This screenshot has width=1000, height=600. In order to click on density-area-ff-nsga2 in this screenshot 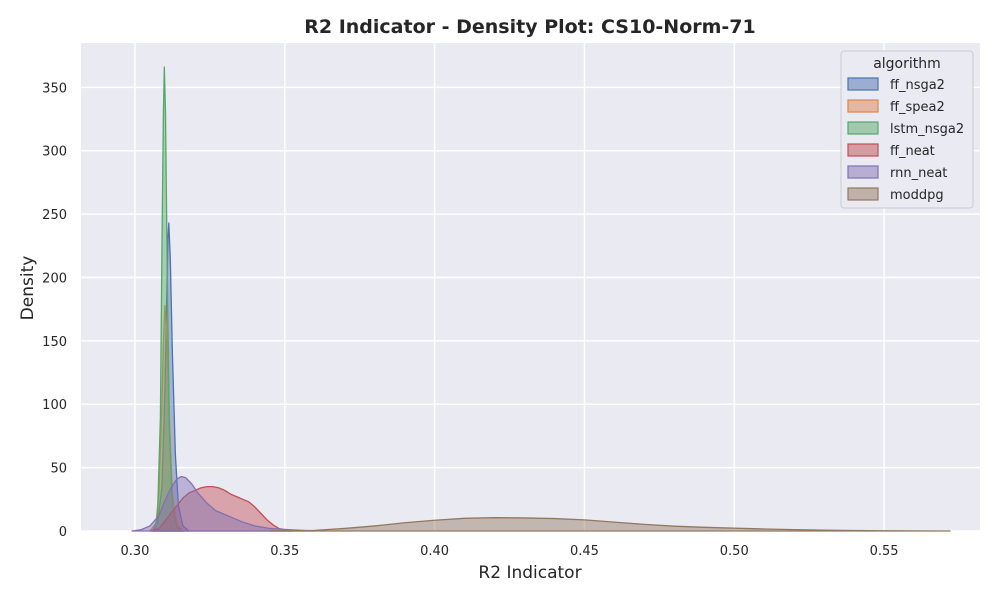, I will do `click(171, 377)`.